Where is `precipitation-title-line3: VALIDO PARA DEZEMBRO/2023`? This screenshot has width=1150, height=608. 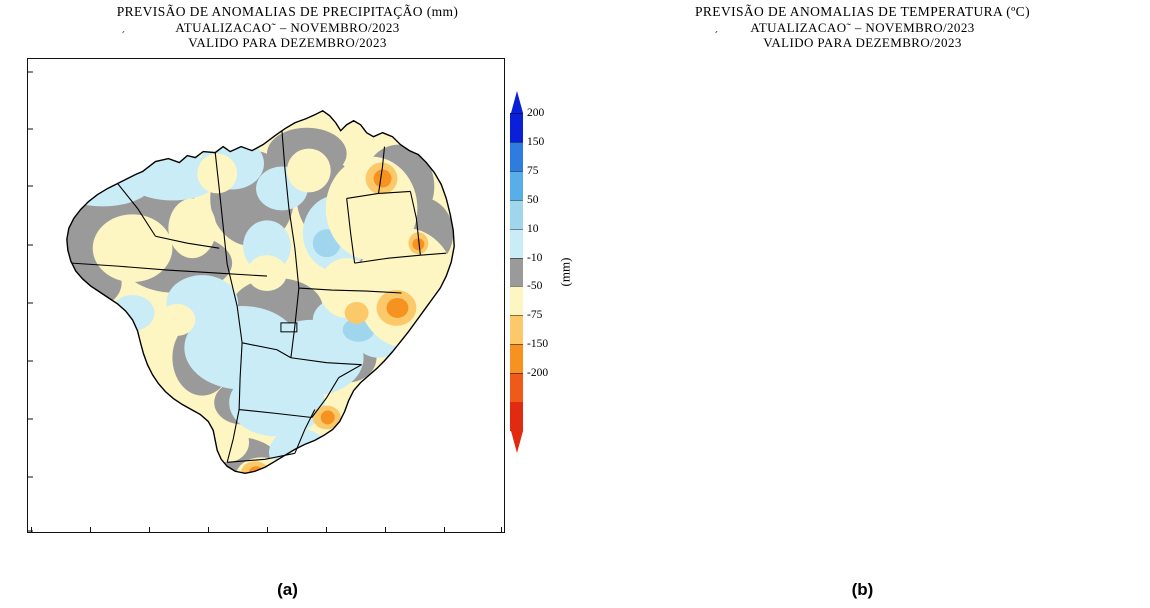 precipitation-title-line3: VALIDO PARA DEZEMBRO/2023 is located at coordinates (287, 43).